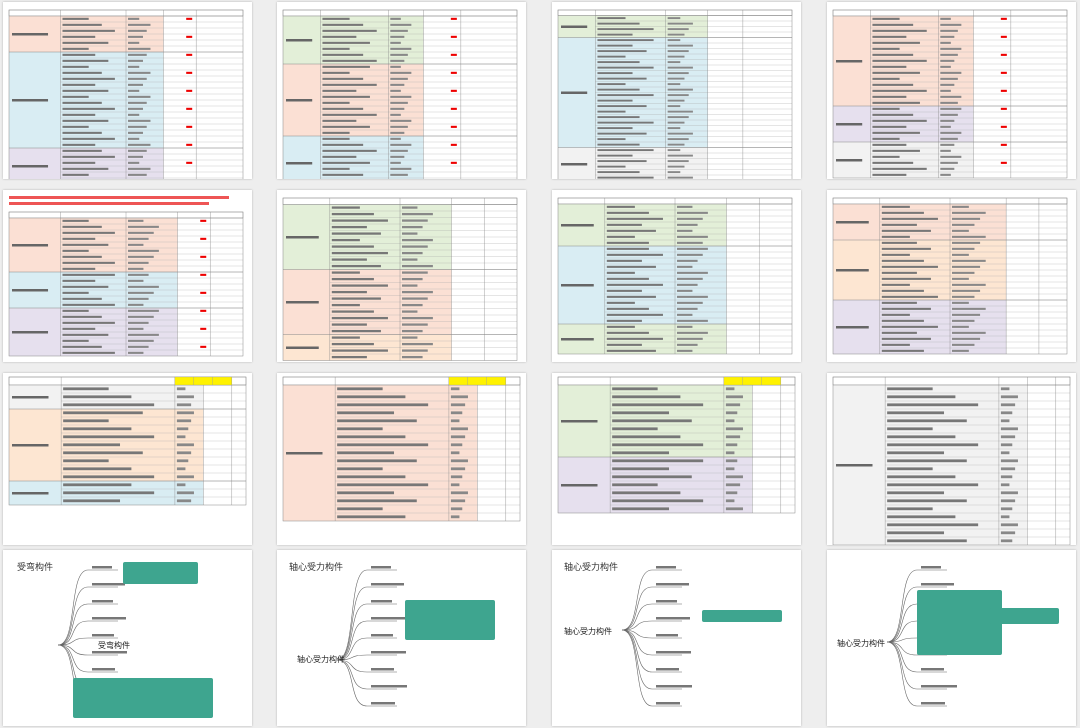 This screenshot has width=1080, height=728. I want to click on slide-15: 轴心受力构件 轴心受力构件, so click(676, 638).